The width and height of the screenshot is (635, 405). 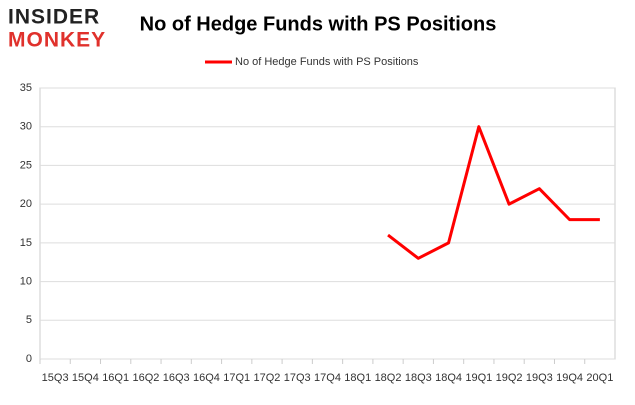 What do you see at coordinates (26, 165) in the screenshot?
I see `y-tick-label: 25` at bounding box center [26, 165].